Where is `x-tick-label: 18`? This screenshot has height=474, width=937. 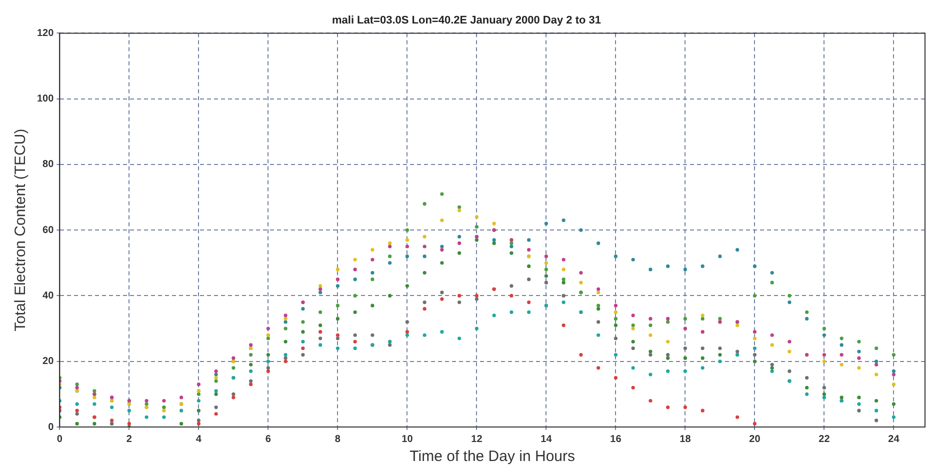 x-tick-label: 18 is located at coordinates (686, 439).